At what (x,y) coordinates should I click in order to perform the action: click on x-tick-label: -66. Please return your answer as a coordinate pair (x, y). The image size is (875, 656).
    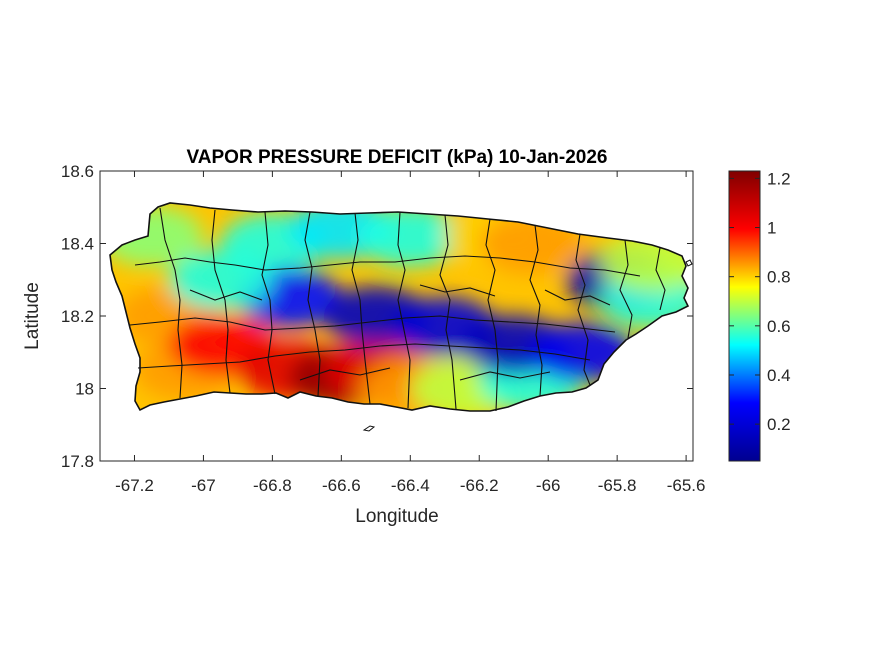
    Looking at the image, I should click on (548, 485).